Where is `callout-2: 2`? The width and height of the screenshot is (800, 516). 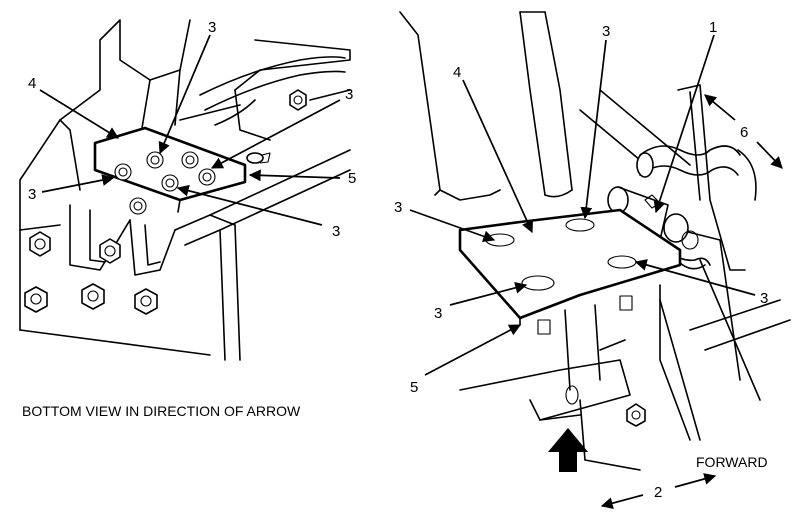
callout-2: 2 is located at coordinates (658, 492).